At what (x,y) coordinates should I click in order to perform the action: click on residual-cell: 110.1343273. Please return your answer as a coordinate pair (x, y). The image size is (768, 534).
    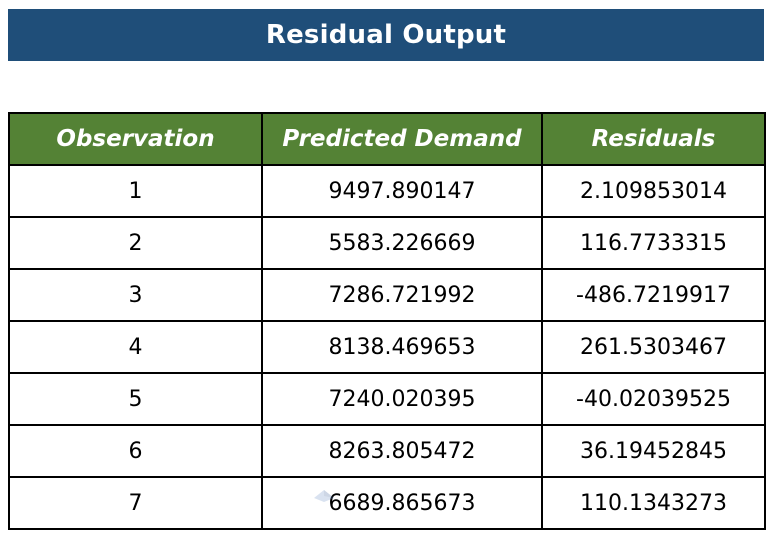
    Looking at the image, I should click on (653, 503).